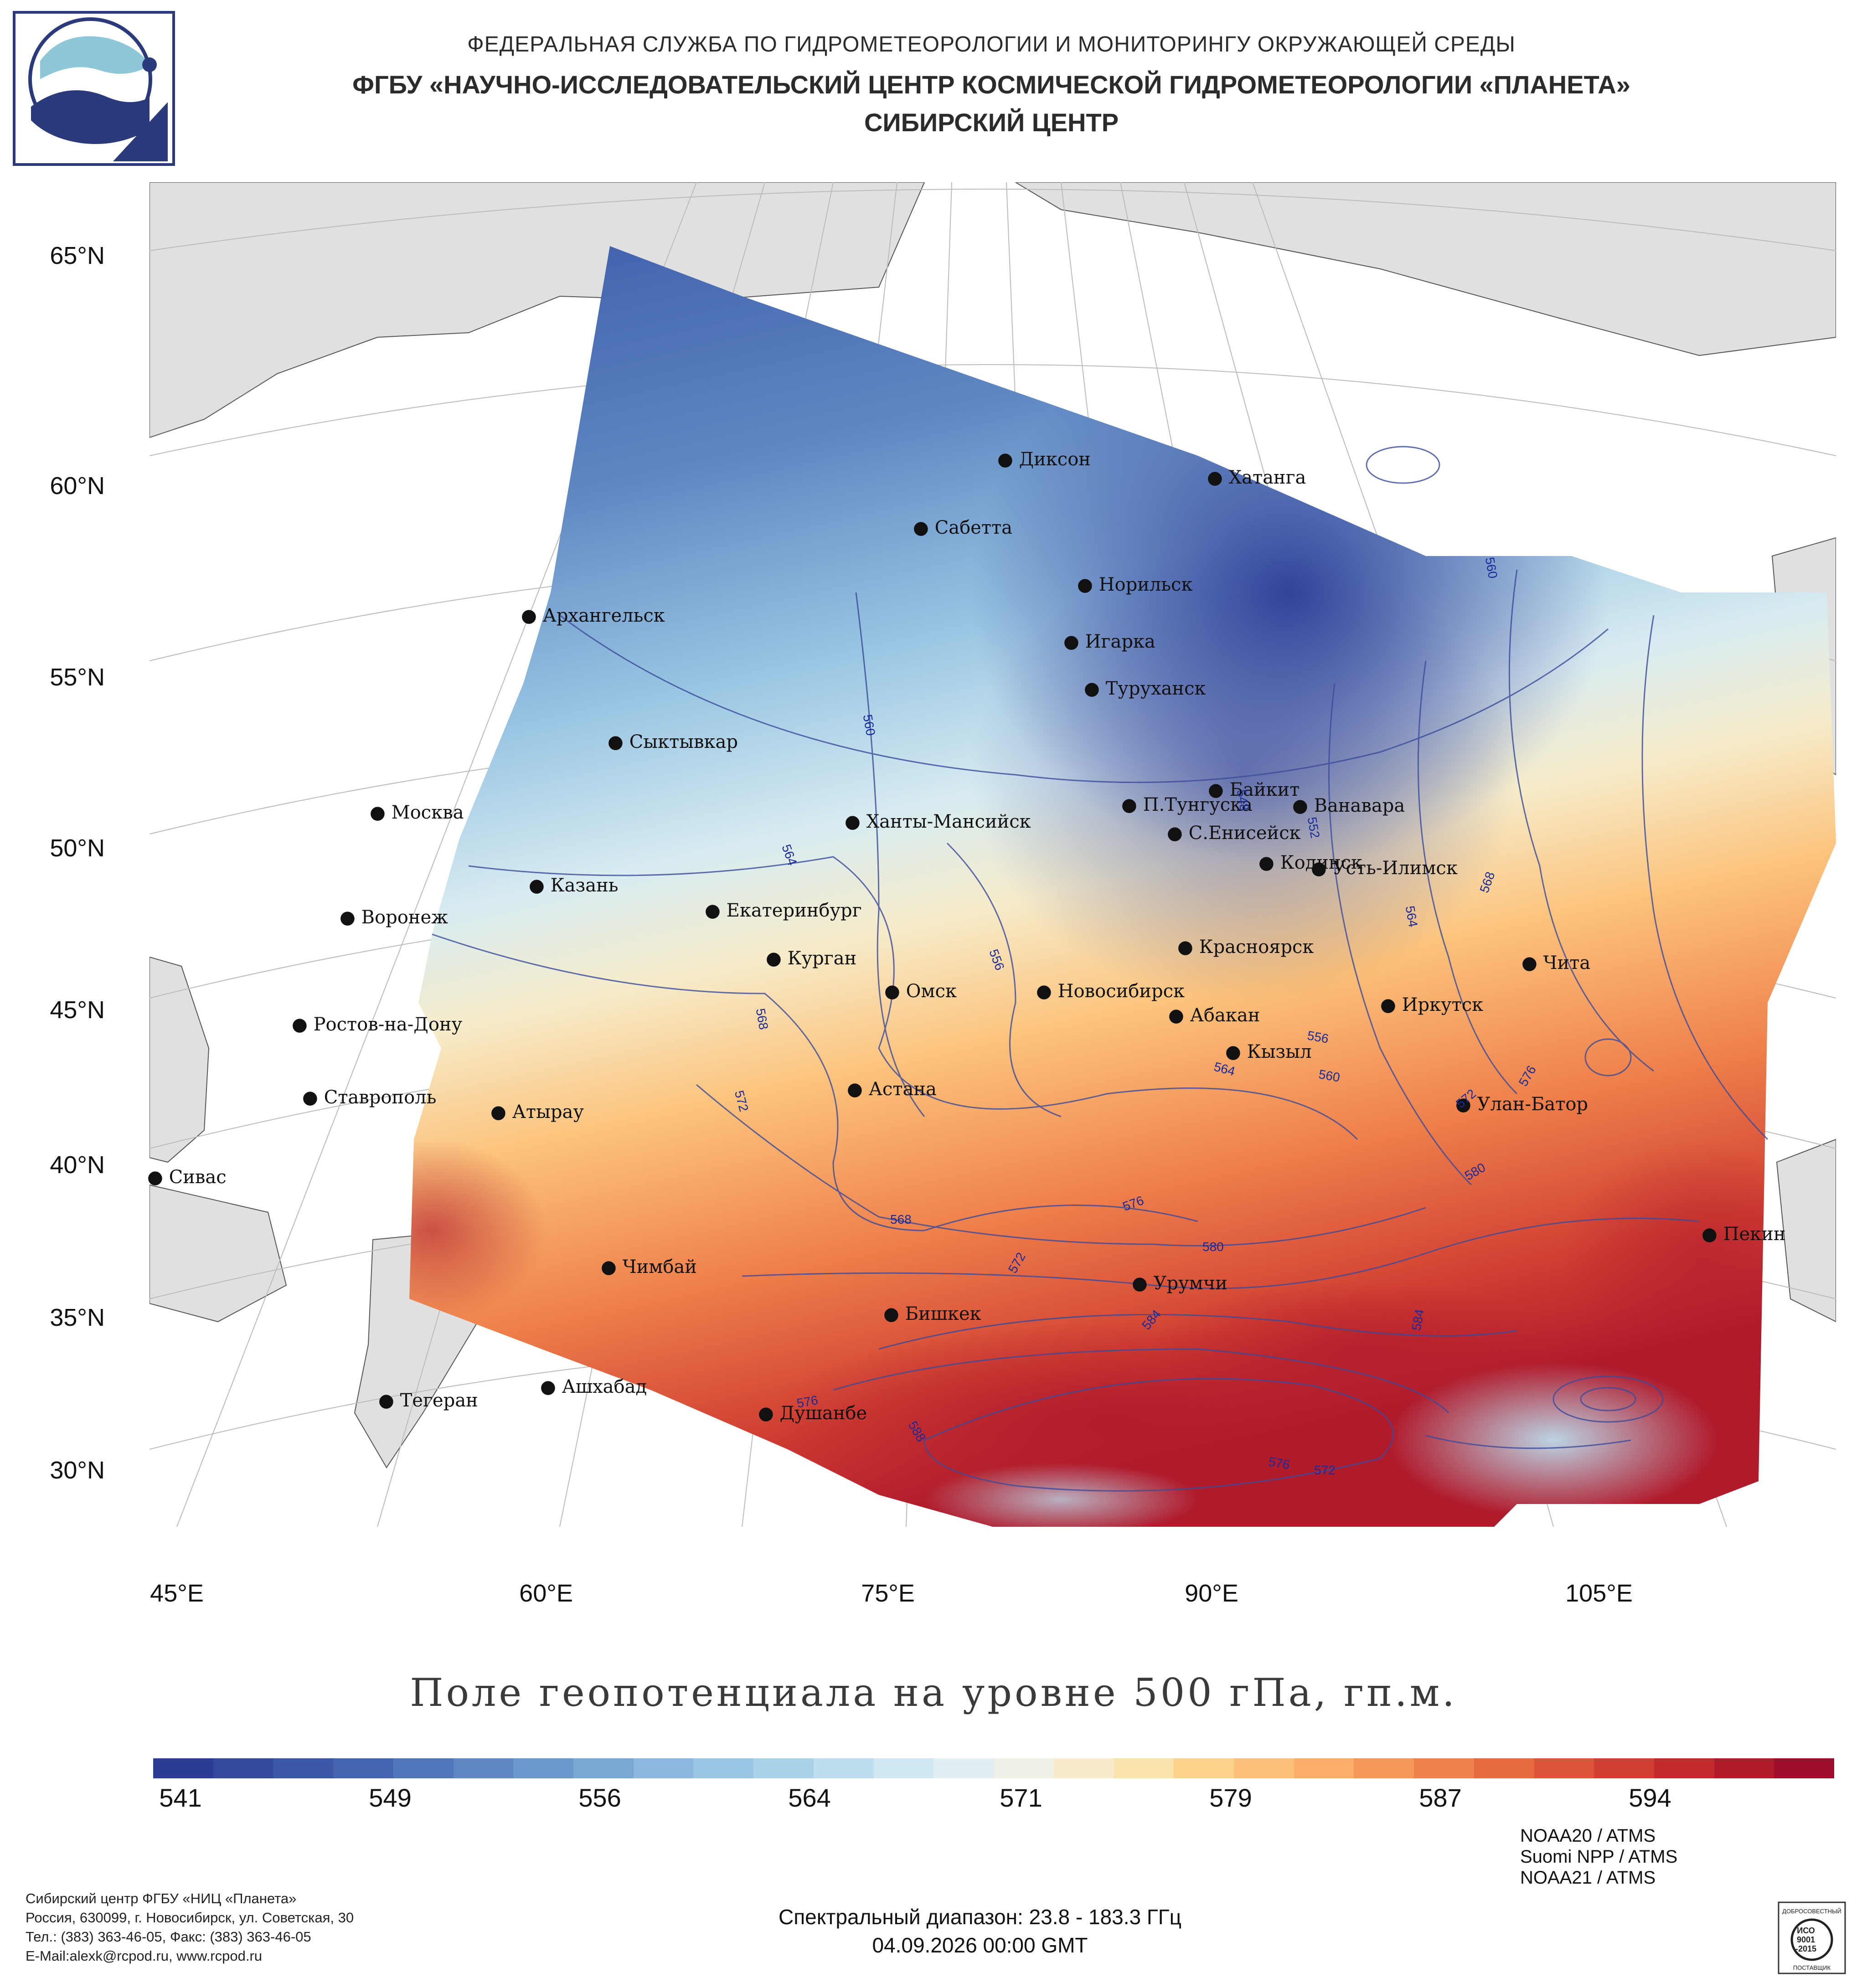 Image resolution: width=1867 pixels, height=1988 pixels. Describe the element at coordinates (1588, 1878) in the screenshot. I see `satellite: NOAA21 / ATMS` at that location.